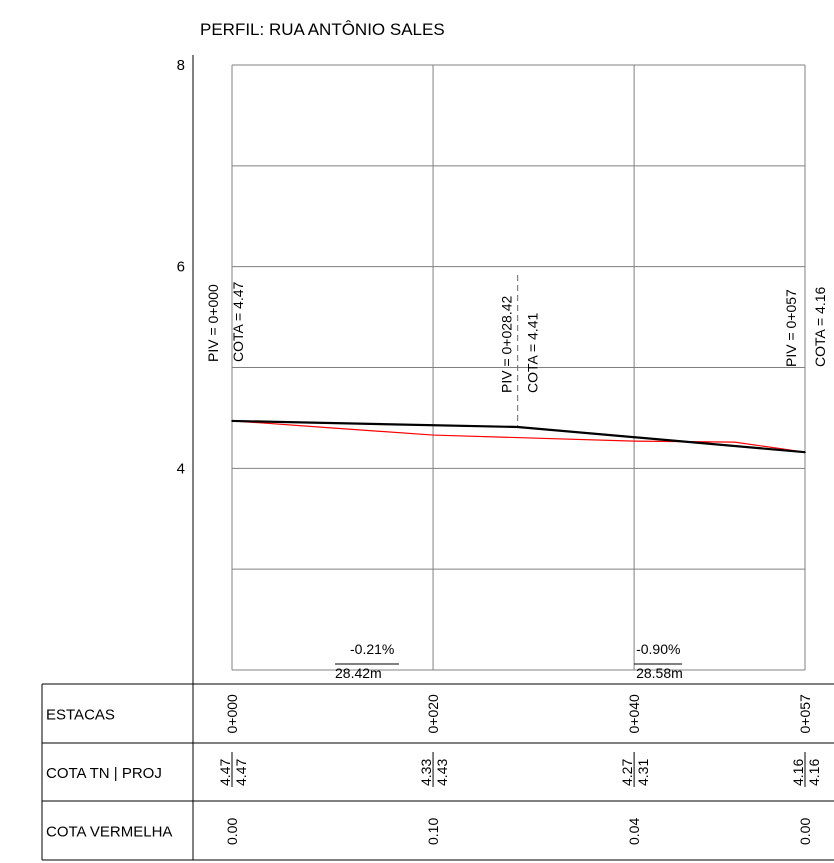  I want to click on piv-label: PIV = 0+000, so click(213, 323).